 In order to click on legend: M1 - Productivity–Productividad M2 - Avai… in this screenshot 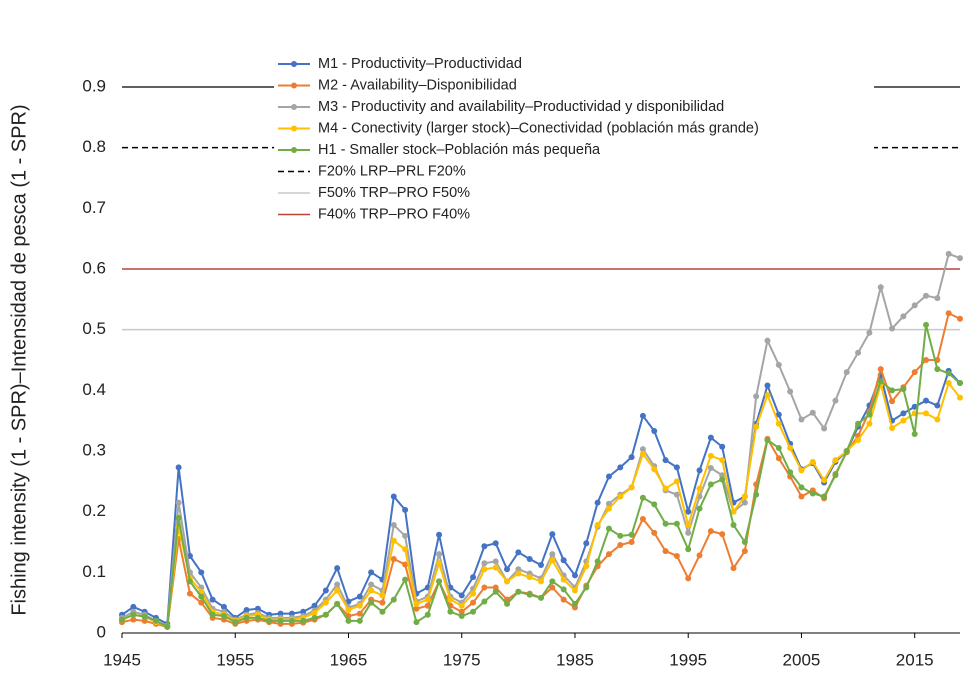, I will do `click(518, 139)`.